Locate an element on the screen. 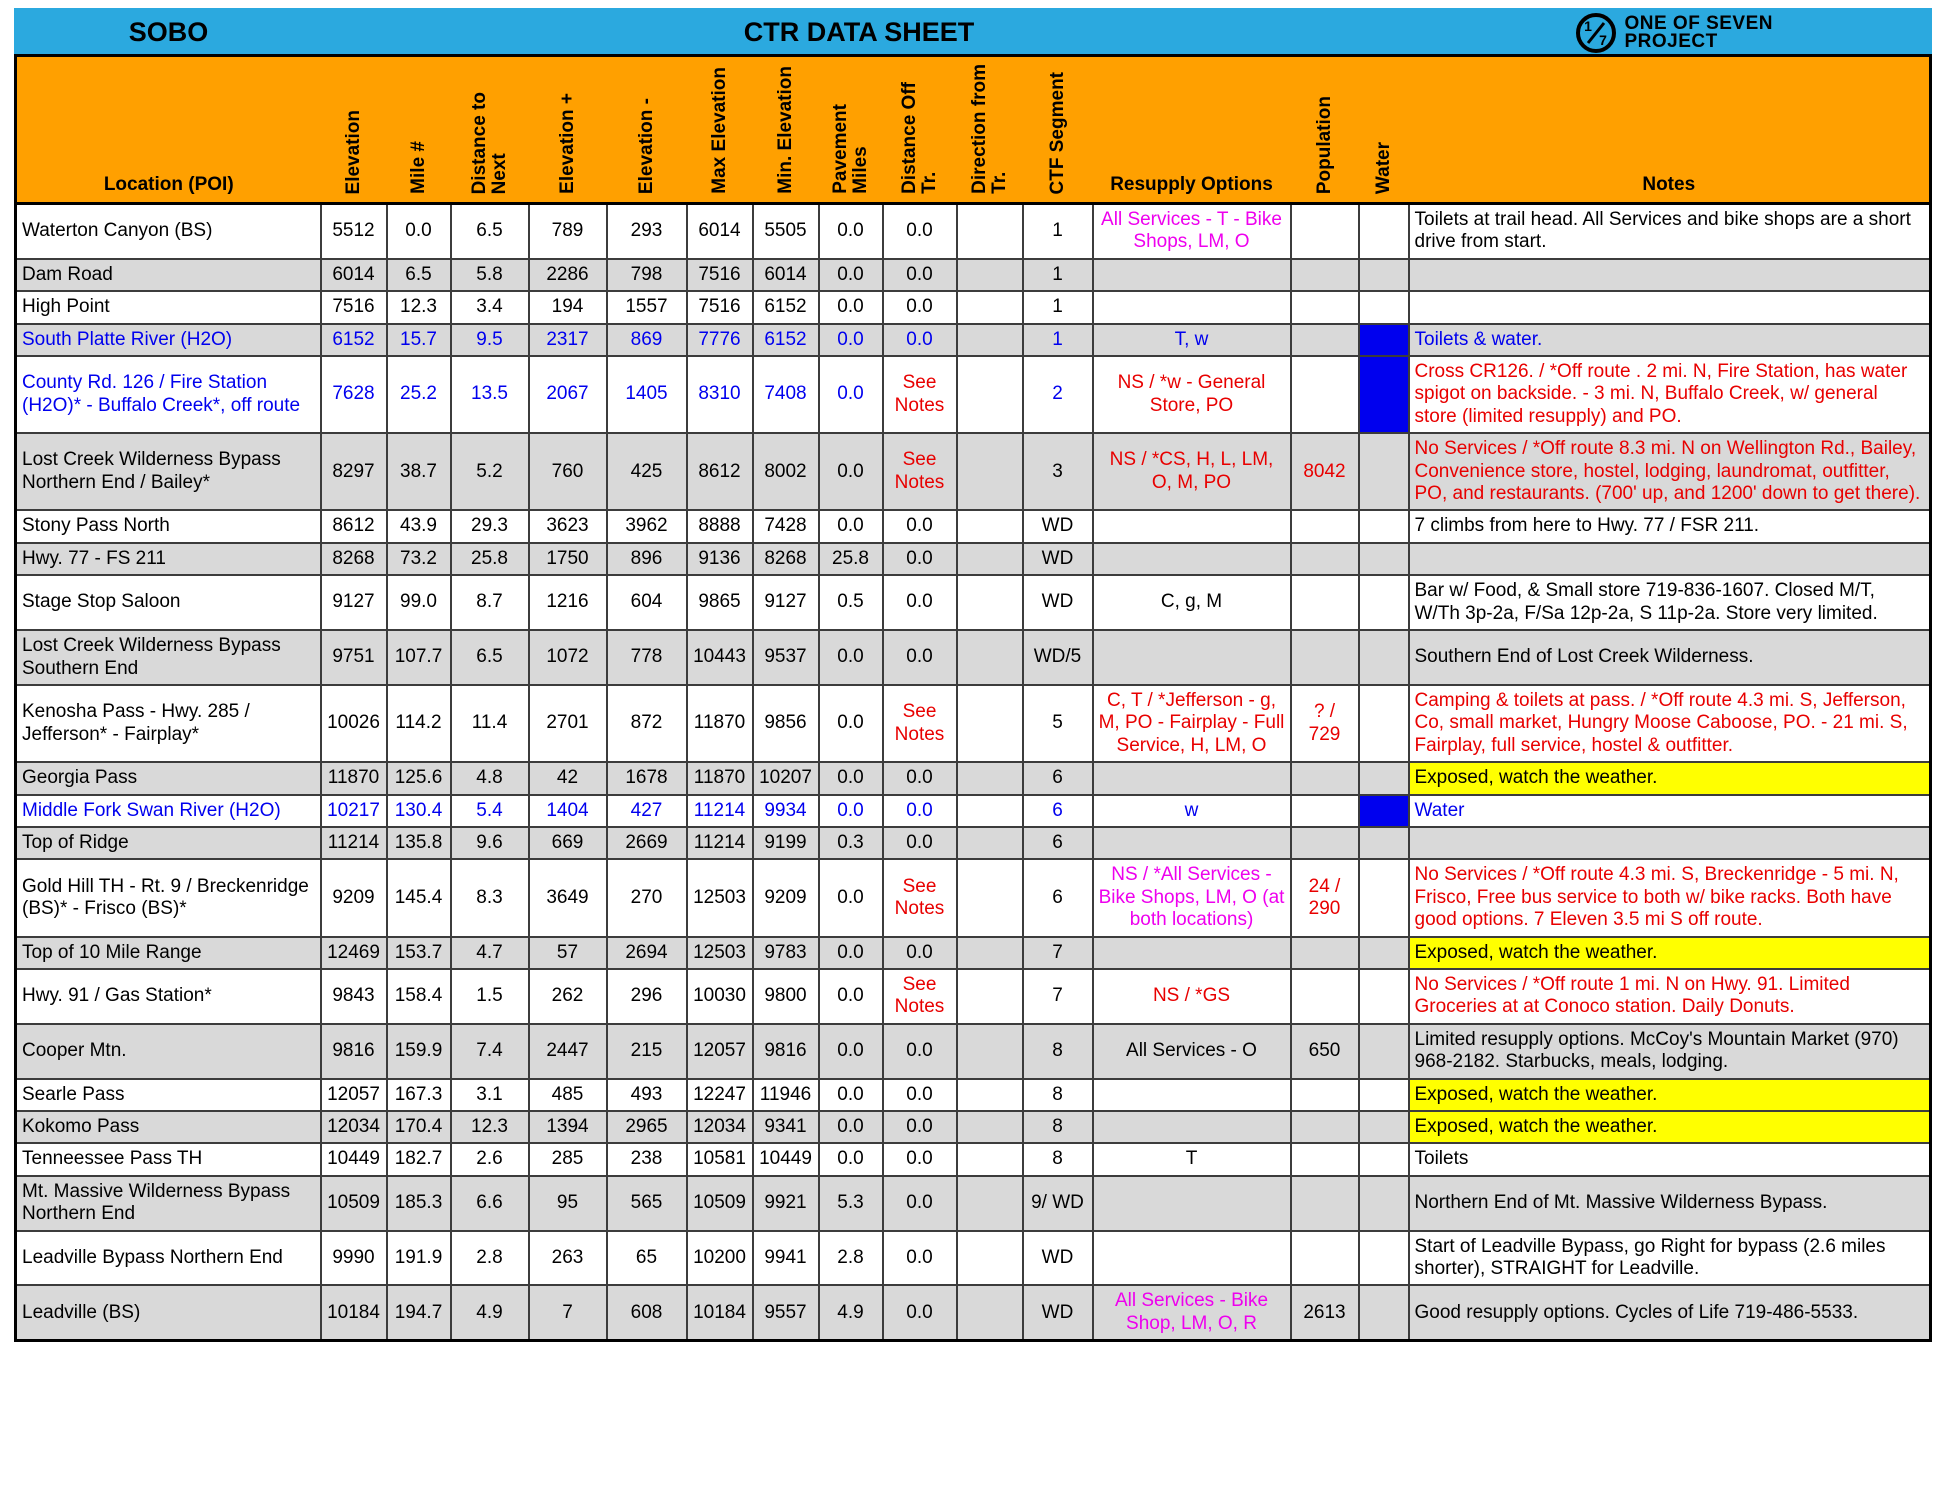 Image resolution: width=1946 pixels, height=1504 pixels. cell-pavement: 25.8 is located at coordinates (850, 559).